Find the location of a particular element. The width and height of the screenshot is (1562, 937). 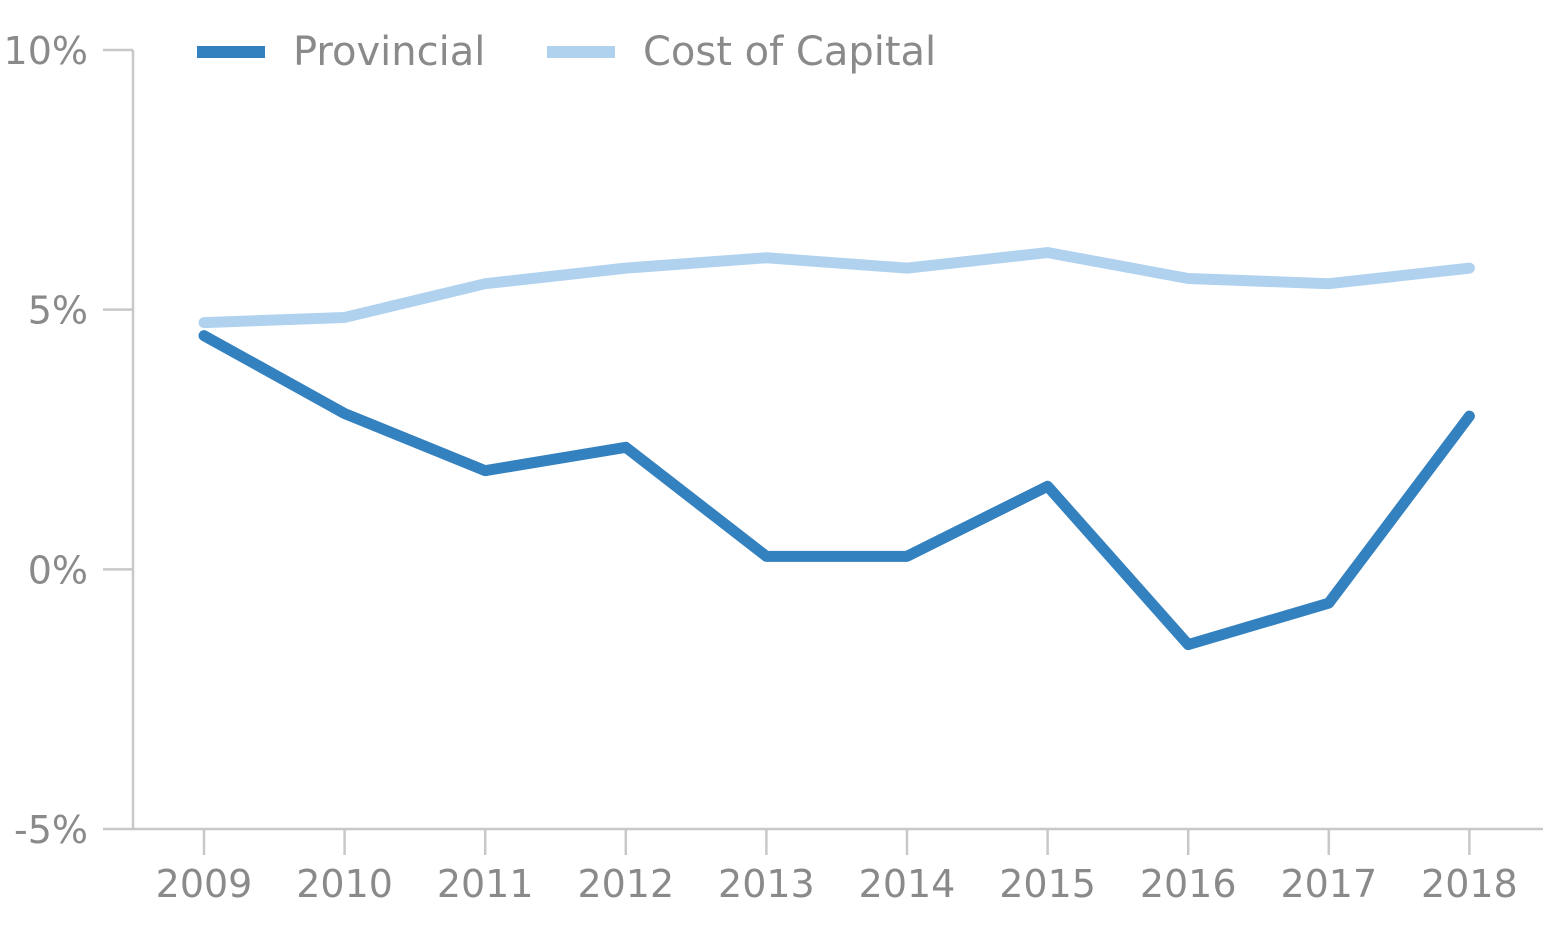

legend-item-cost-of-capital: Cost of Capital is located at coordinates (741, 52).